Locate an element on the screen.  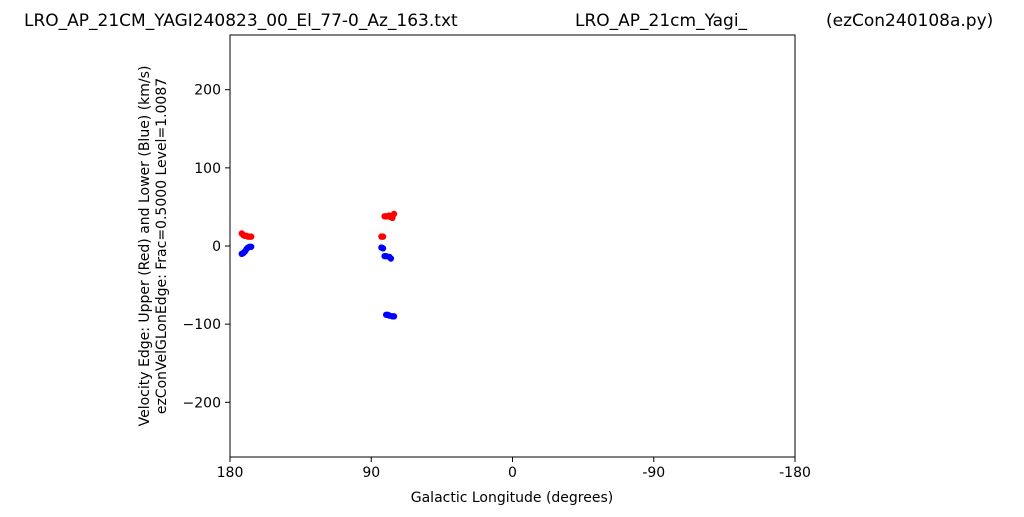
y-tick-label: −100 is located at coordinates (202, 325).